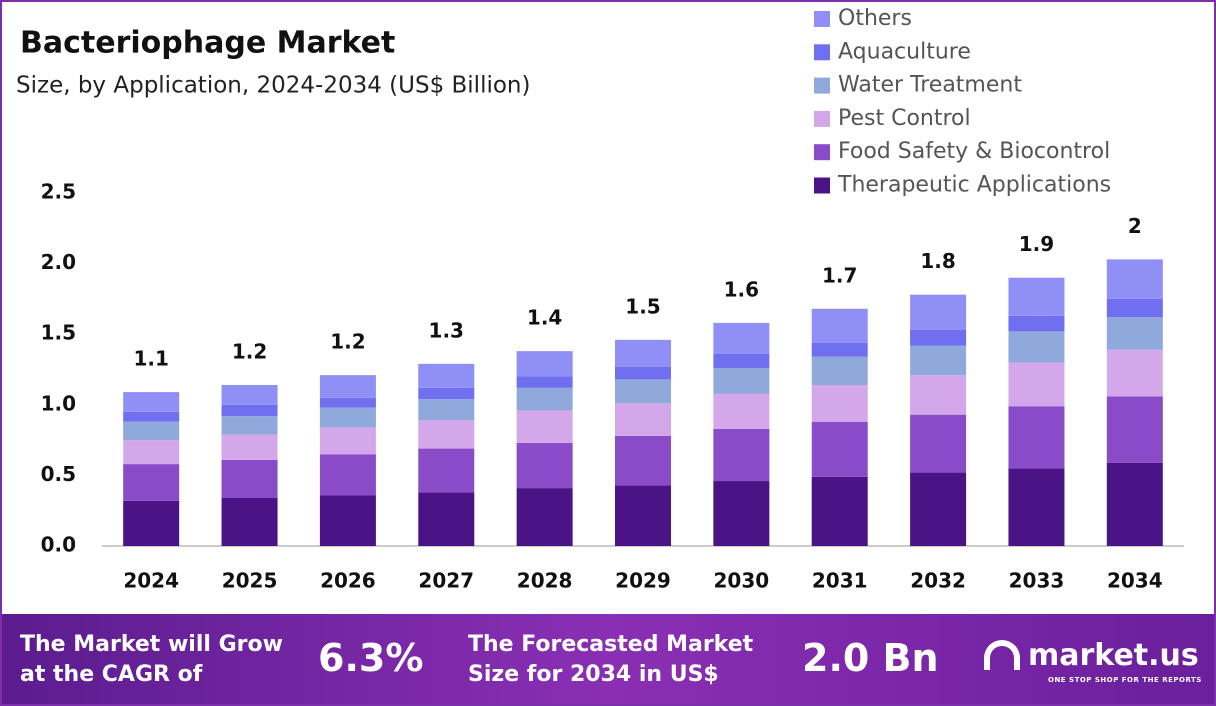 The width and height of the screenshot is (1216, 706). What do you see at coordinates (371, 658) in the screenshot?
I see `cagr-value: 6.3%` at bounding box center [371, 658].